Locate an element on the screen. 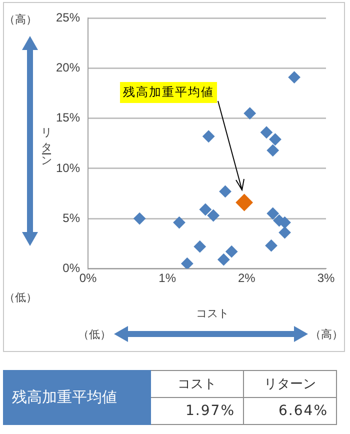  text: コスト is located at coordinates (197, 384).